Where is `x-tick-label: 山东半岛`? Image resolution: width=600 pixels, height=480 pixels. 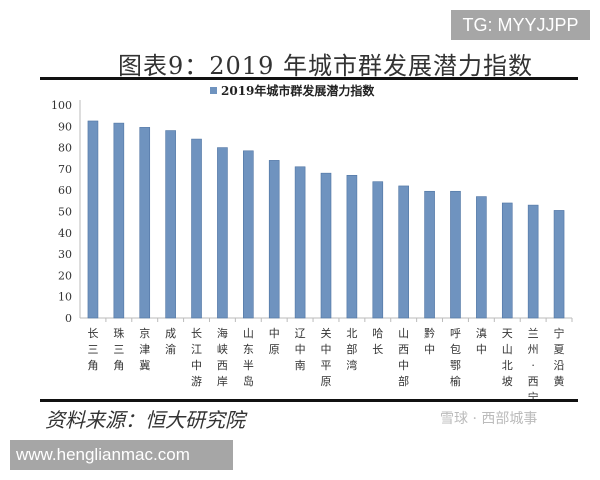 x-tick-label: 山东半岛 is located at coordinates (248, 357).